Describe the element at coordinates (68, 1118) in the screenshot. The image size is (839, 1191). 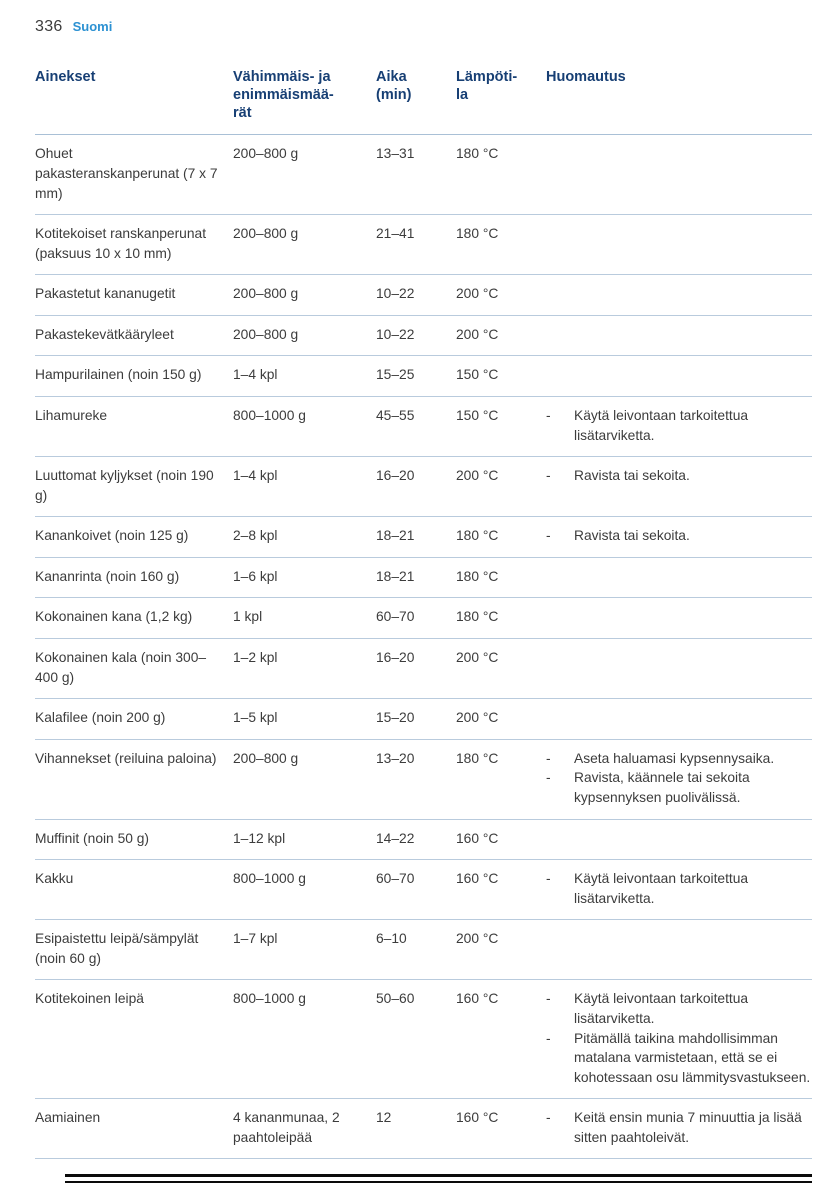
I see `cell-ingredient: Aamiainen` at that location.